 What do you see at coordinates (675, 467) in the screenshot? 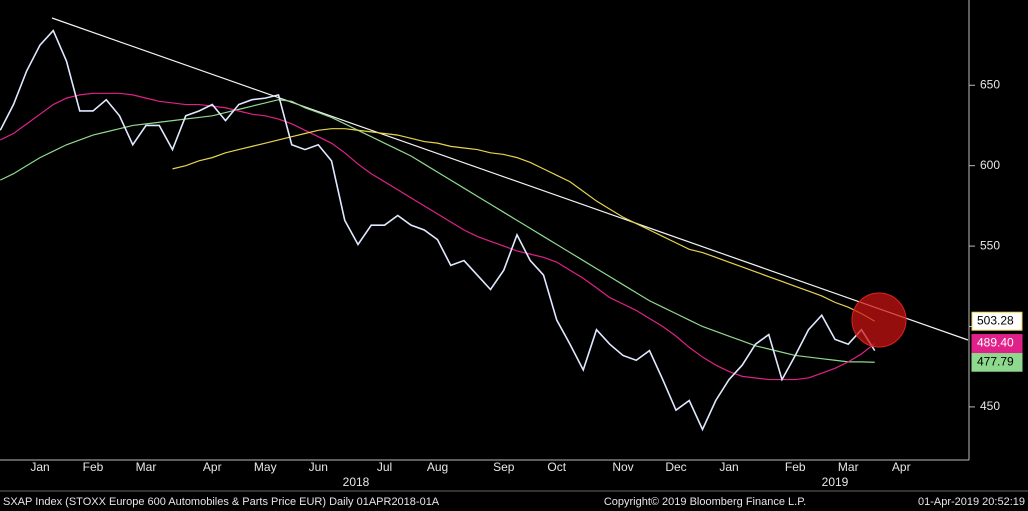
I see `x-tick-label: Dec` at bounding box center [675, 467].